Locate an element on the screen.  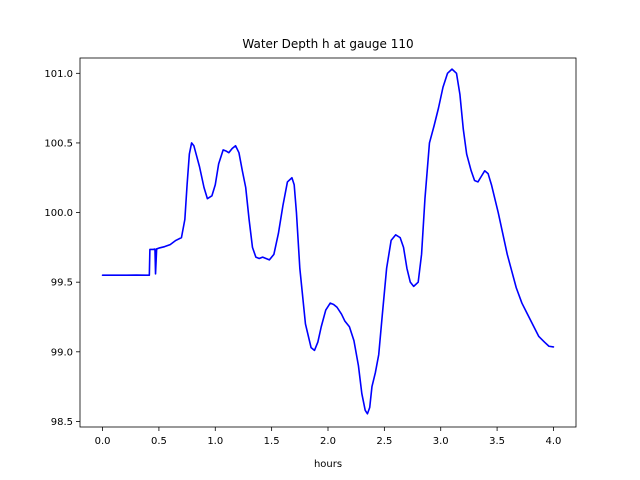
x-axis: 0.0 0.5 1.0 1.5 2.0 2.5 3.0 3.5 4.0 is located at coordinates (328, 437).